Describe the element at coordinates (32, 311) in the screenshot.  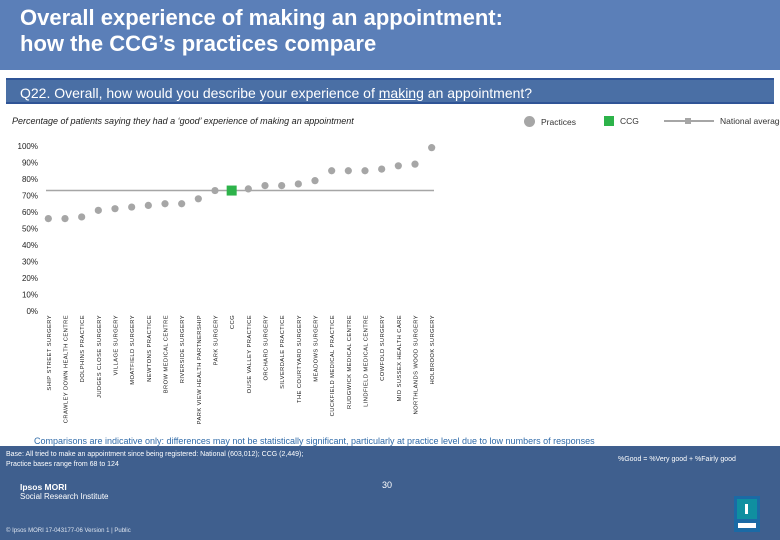
I see `y-tick-label: 0%` at that location.